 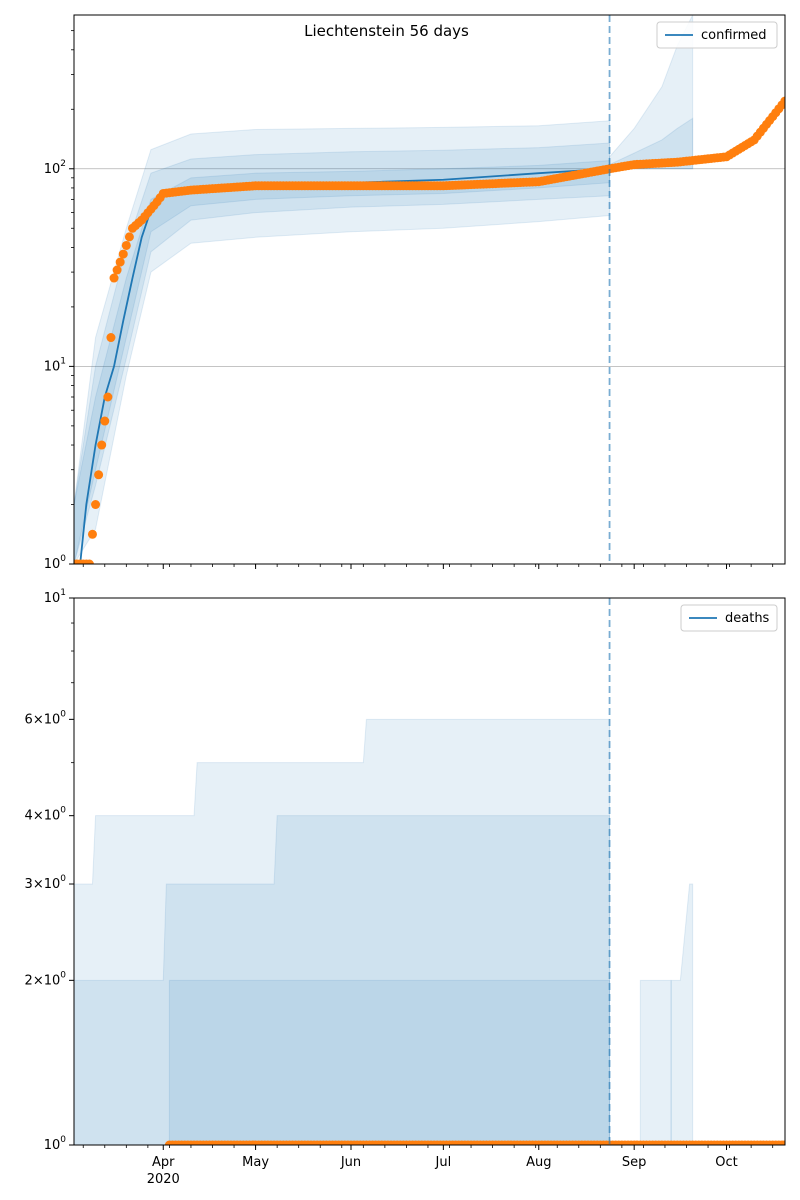 What do you see at coordinates (46, 979) in the screenshot?
I see `y-tick-label: 2×100` at bounding box center [46, 979].